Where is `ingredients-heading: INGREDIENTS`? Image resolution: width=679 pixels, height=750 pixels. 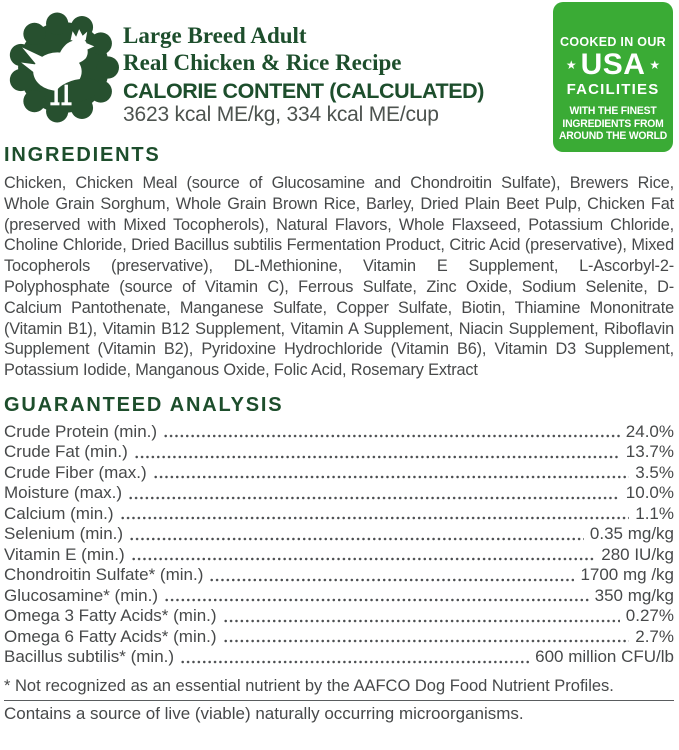
ingredients-heading: INGREDIENTS is located at coordinates (82, 155).